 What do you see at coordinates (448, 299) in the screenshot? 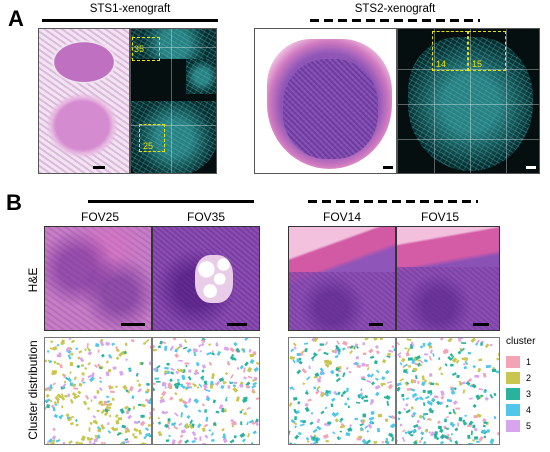
I see `fov15-he-texture` at bounding box center [448, 299].